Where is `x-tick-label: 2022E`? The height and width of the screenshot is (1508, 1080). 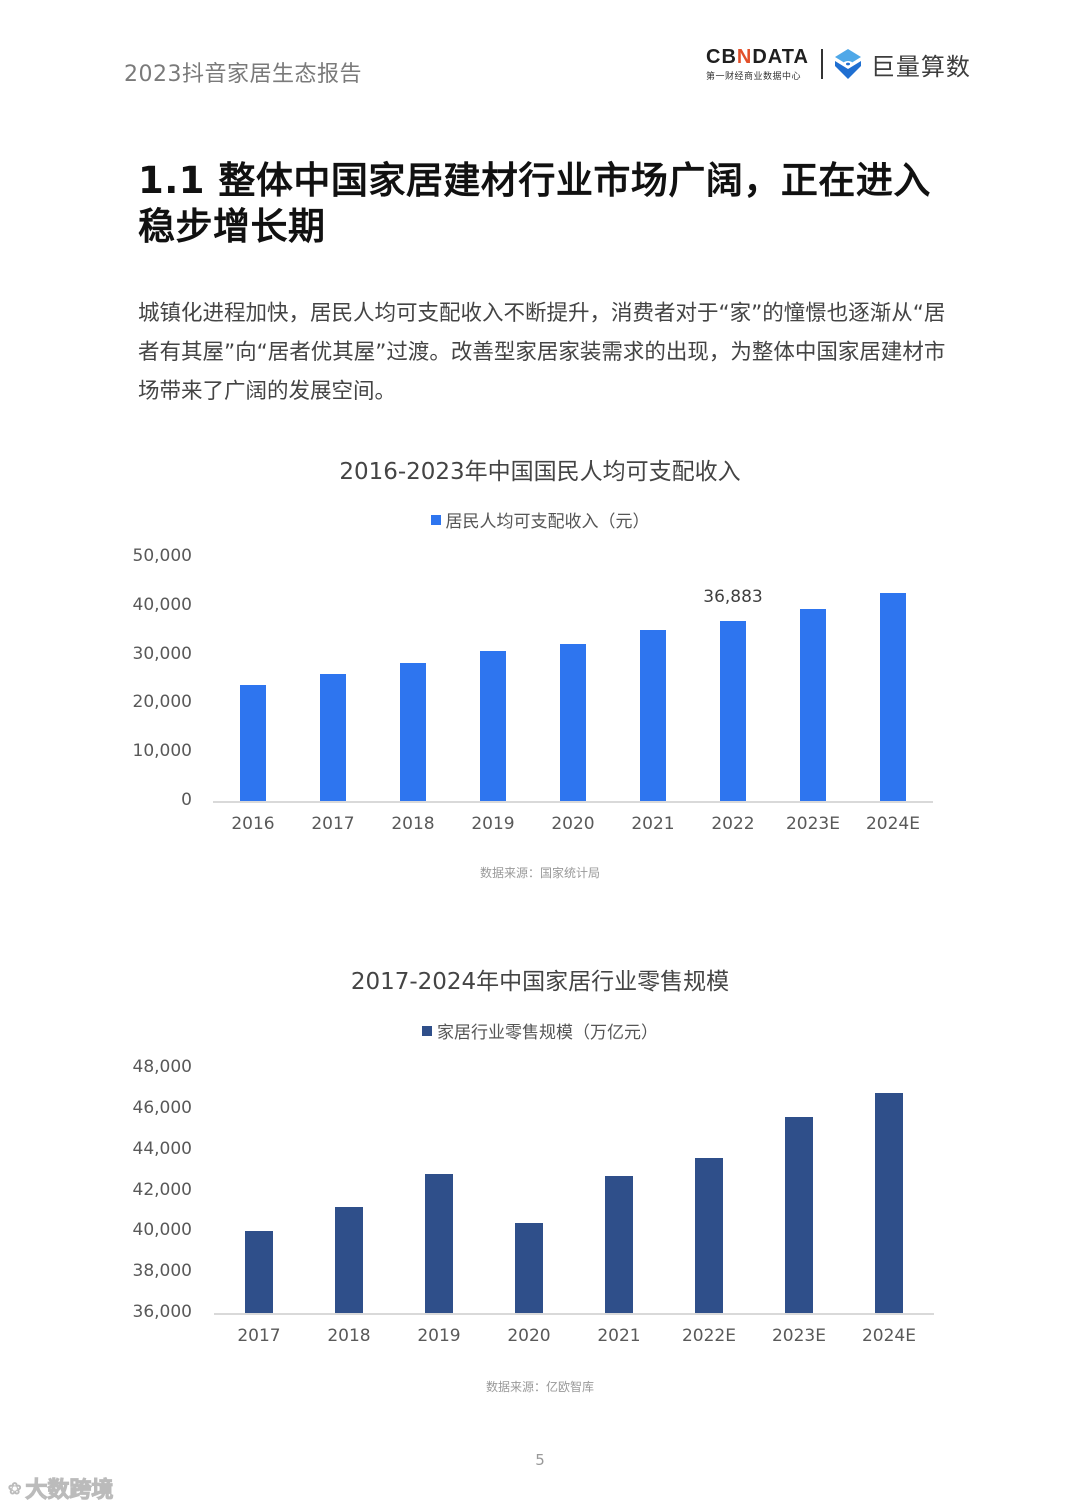 x-tick-label: 2022E is located at coordinates (708, 1336).